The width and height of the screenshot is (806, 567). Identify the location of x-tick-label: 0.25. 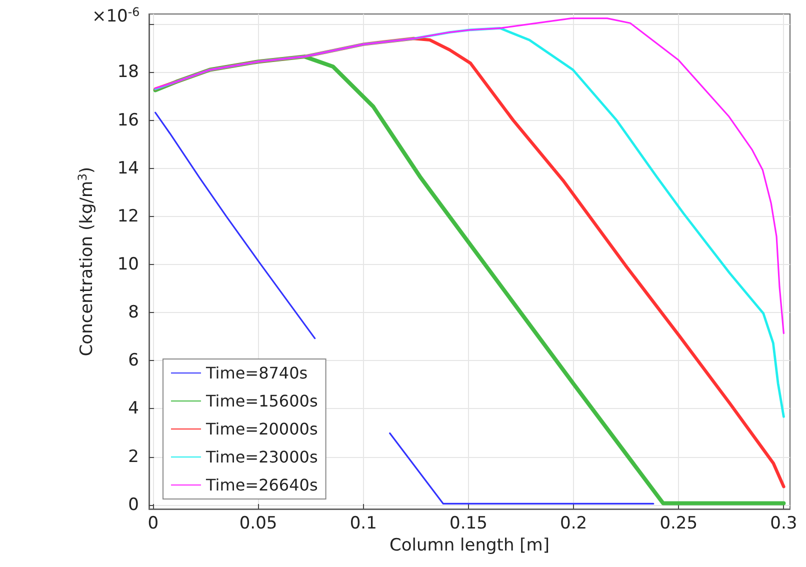
(679, 524).